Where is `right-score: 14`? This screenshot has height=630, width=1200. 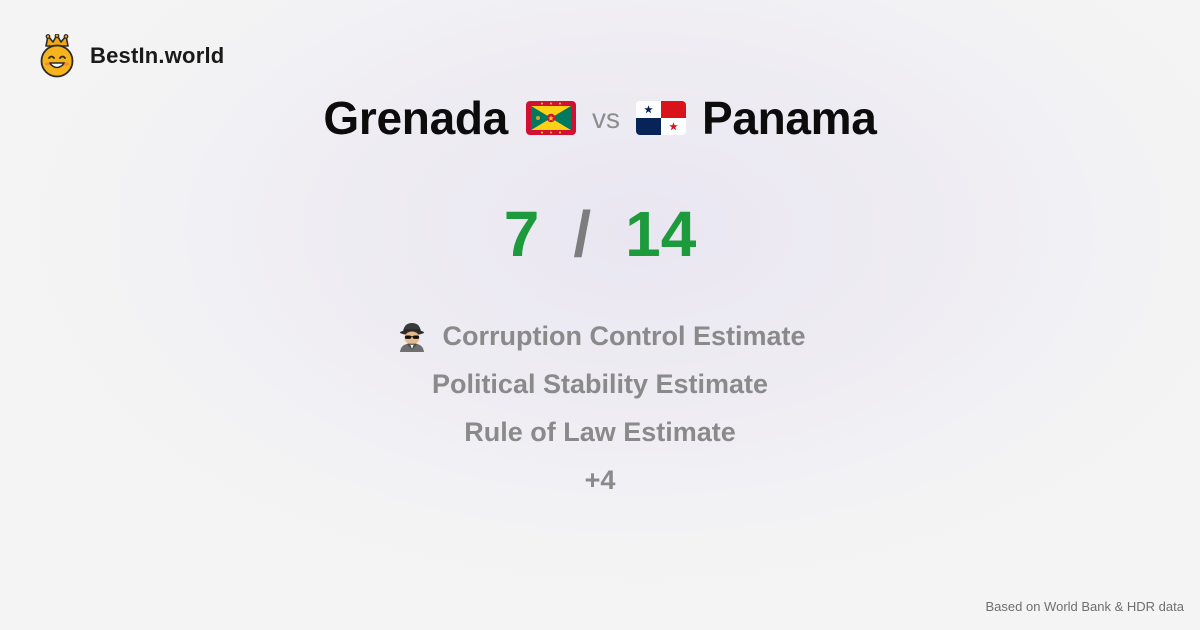
right-score: 14 is located at coordinates (661, 234).